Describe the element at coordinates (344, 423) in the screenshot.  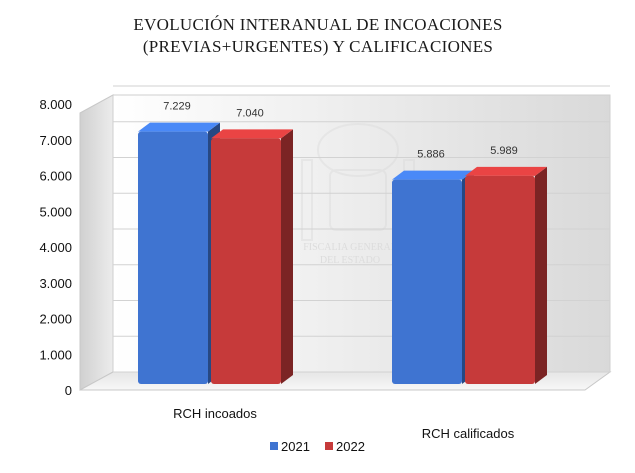
I see `x-axis: RCH incoados RCH calificados` at that location.